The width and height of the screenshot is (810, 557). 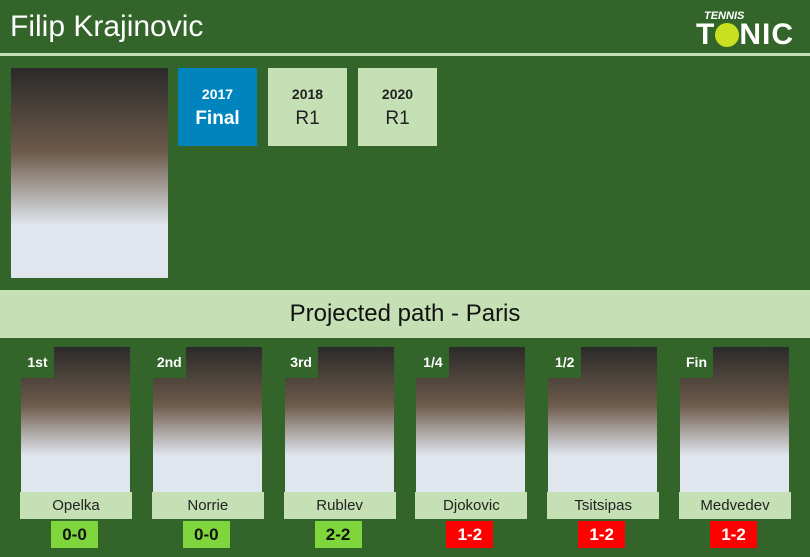 What do you see at coordinates (471, 448) in the screenshot?
I see `opponent-card: 1/4 Djokovic 1-2` at bounding box center [471, 448].